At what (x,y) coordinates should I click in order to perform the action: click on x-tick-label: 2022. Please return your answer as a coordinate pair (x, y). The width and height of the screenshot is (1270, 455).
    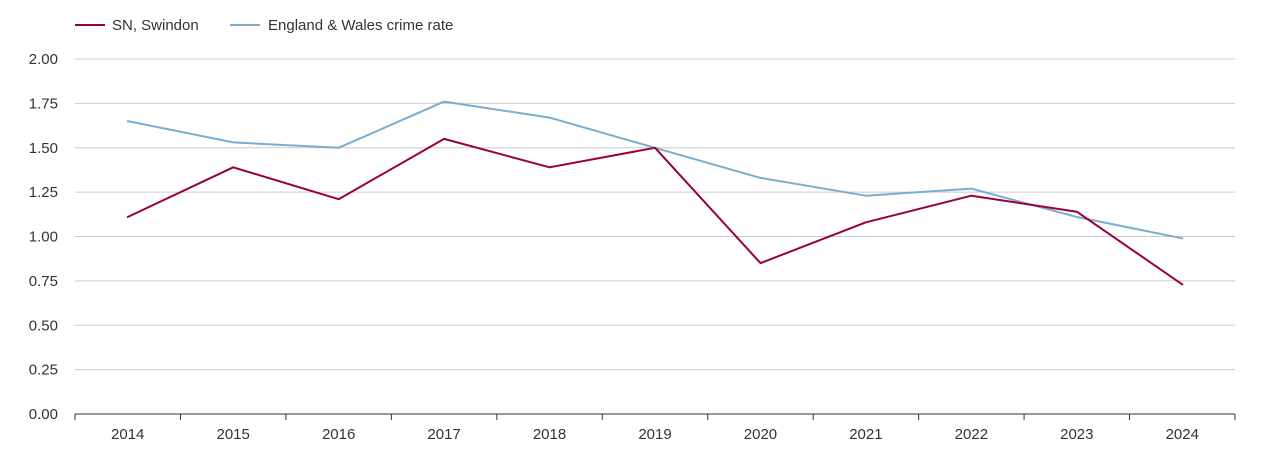
    Looking at the image, I should click on (971, 434).